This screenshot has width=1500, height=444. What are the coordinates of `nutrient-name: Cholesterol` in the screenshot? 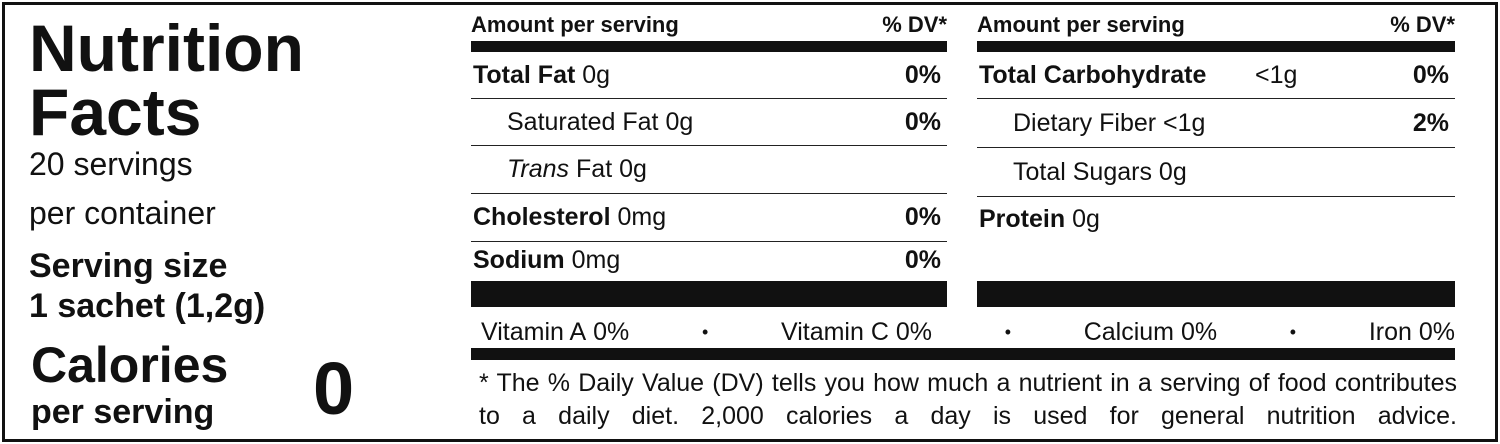 It's located at (542, 217).